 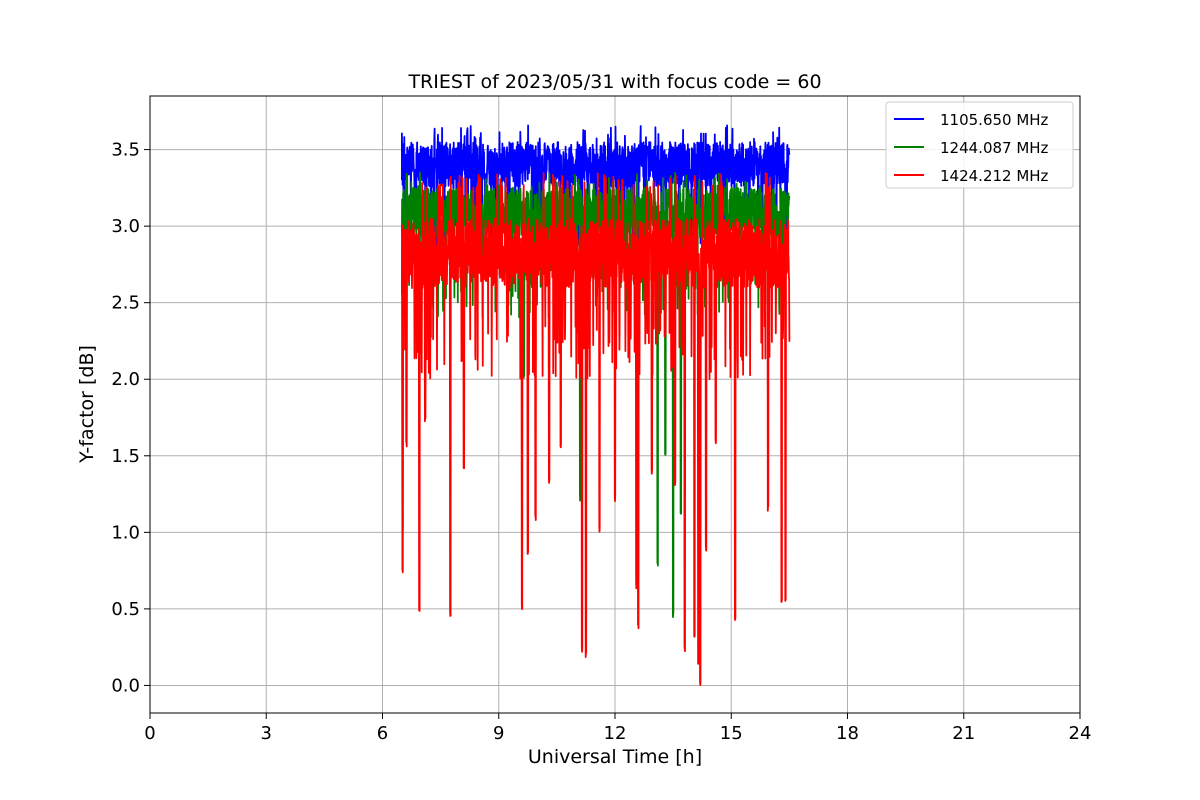 I want to click on x-tick-label: 3, so click(x=266, y=733).